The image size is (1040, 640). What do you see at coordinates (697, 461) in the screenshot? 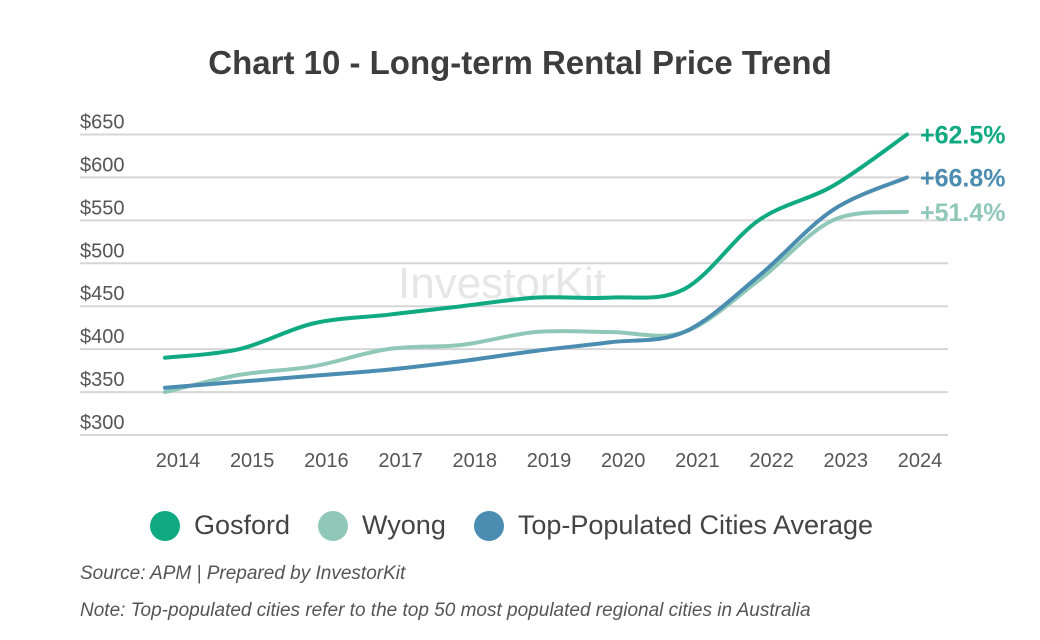
I see `x-tick-label: 2021` at bounding box center [697, 461].